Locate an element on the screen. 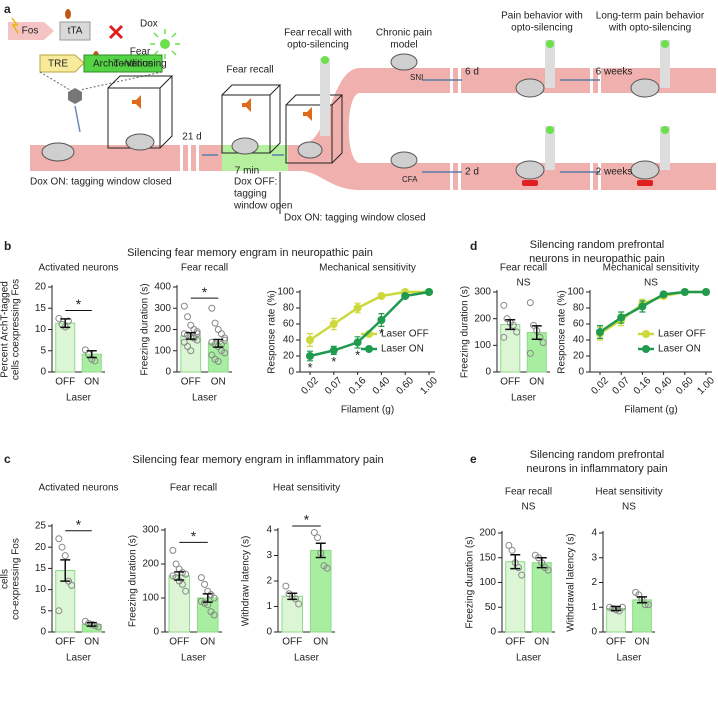 The height and width of the screenshot is (706, 718). label: SNI is located at coordinates (416, 77).